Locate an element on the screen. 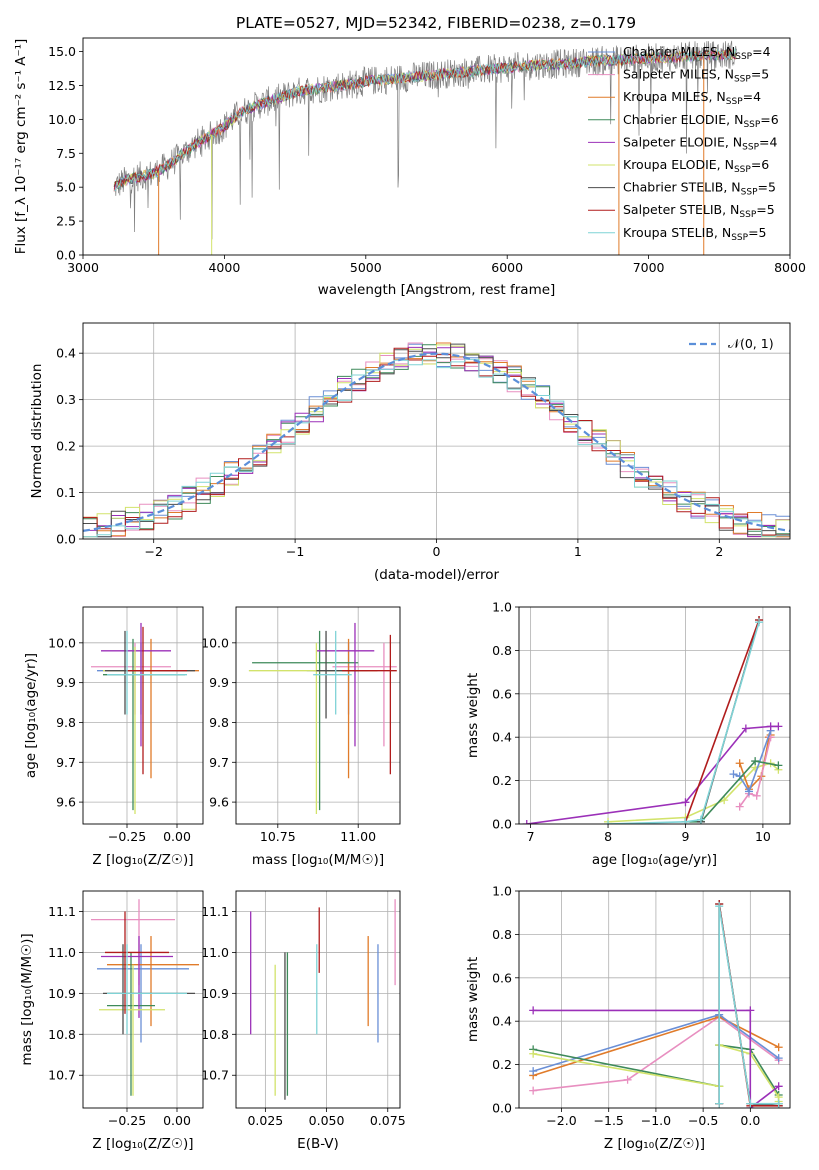 The image size is (819, 1170). legend-label: Chabrier ELODIE, NSSP=6 is located at coordinates (701, 121).